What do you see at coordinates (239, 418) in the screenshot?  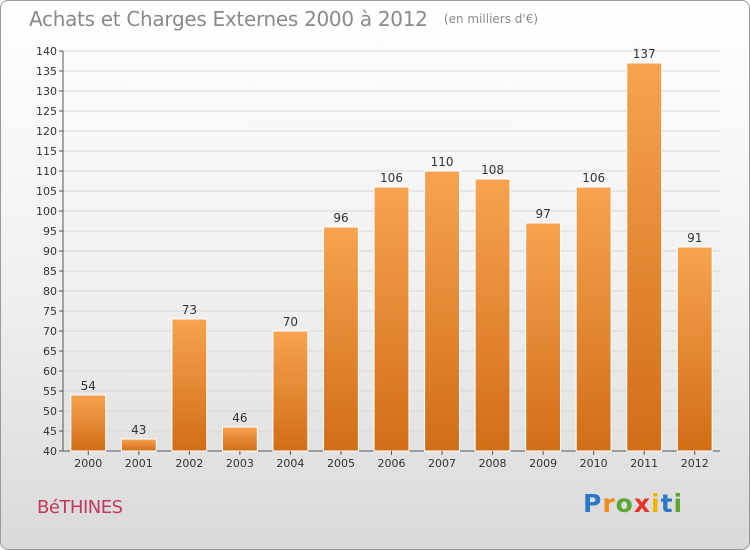 I see `data-label: 46` at bounding box center [239, 418].